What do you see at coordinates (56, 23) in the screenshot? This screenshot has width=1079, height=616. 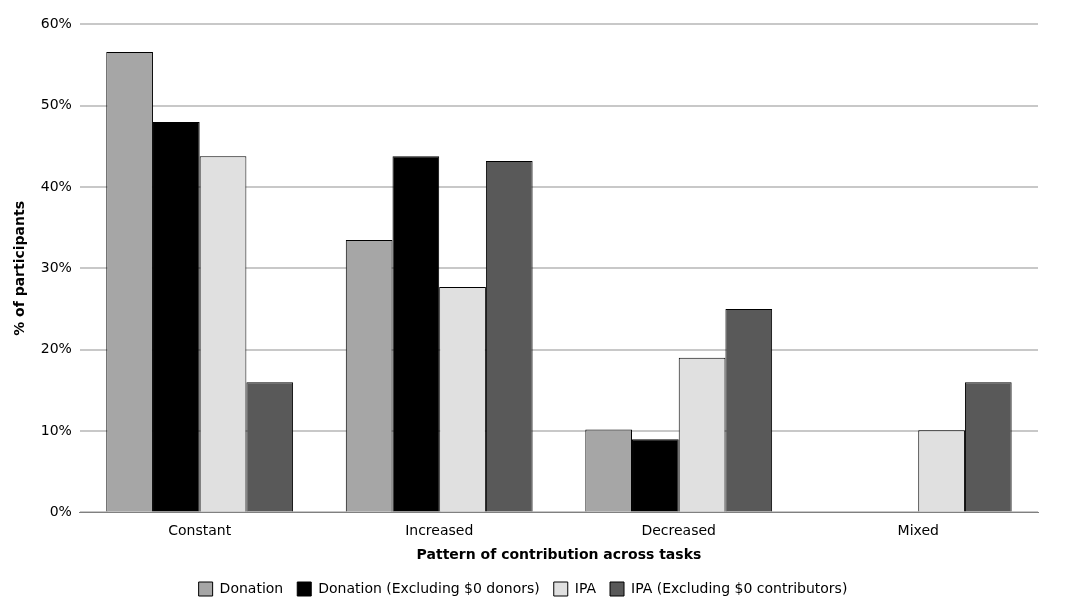 I see `y-tick-label: 60%` at bounding box center [56, 23].